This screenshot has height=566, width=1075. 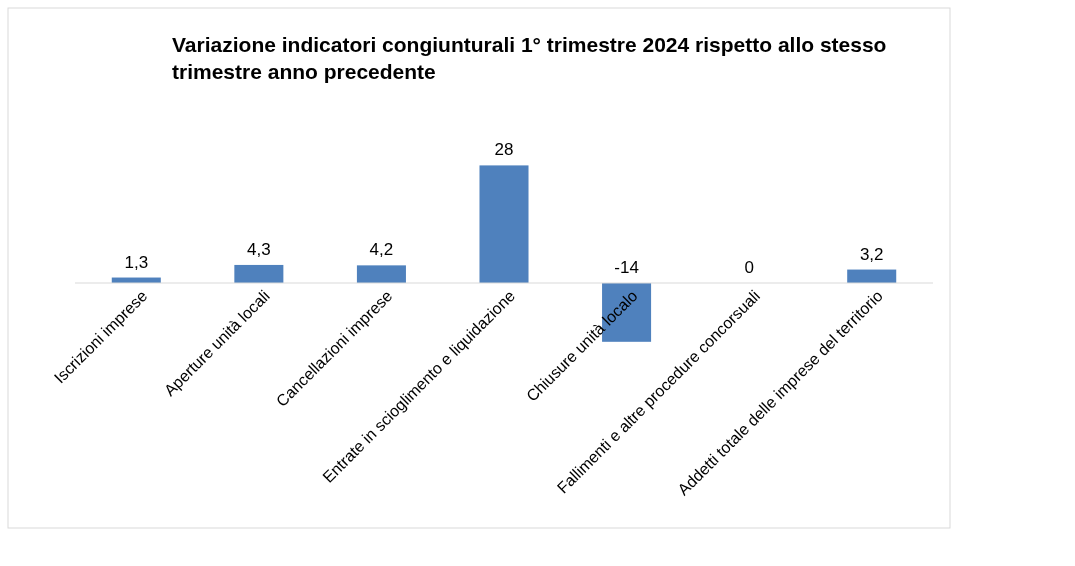 I want to click on data-label: 28, so click(x=504, y=150).